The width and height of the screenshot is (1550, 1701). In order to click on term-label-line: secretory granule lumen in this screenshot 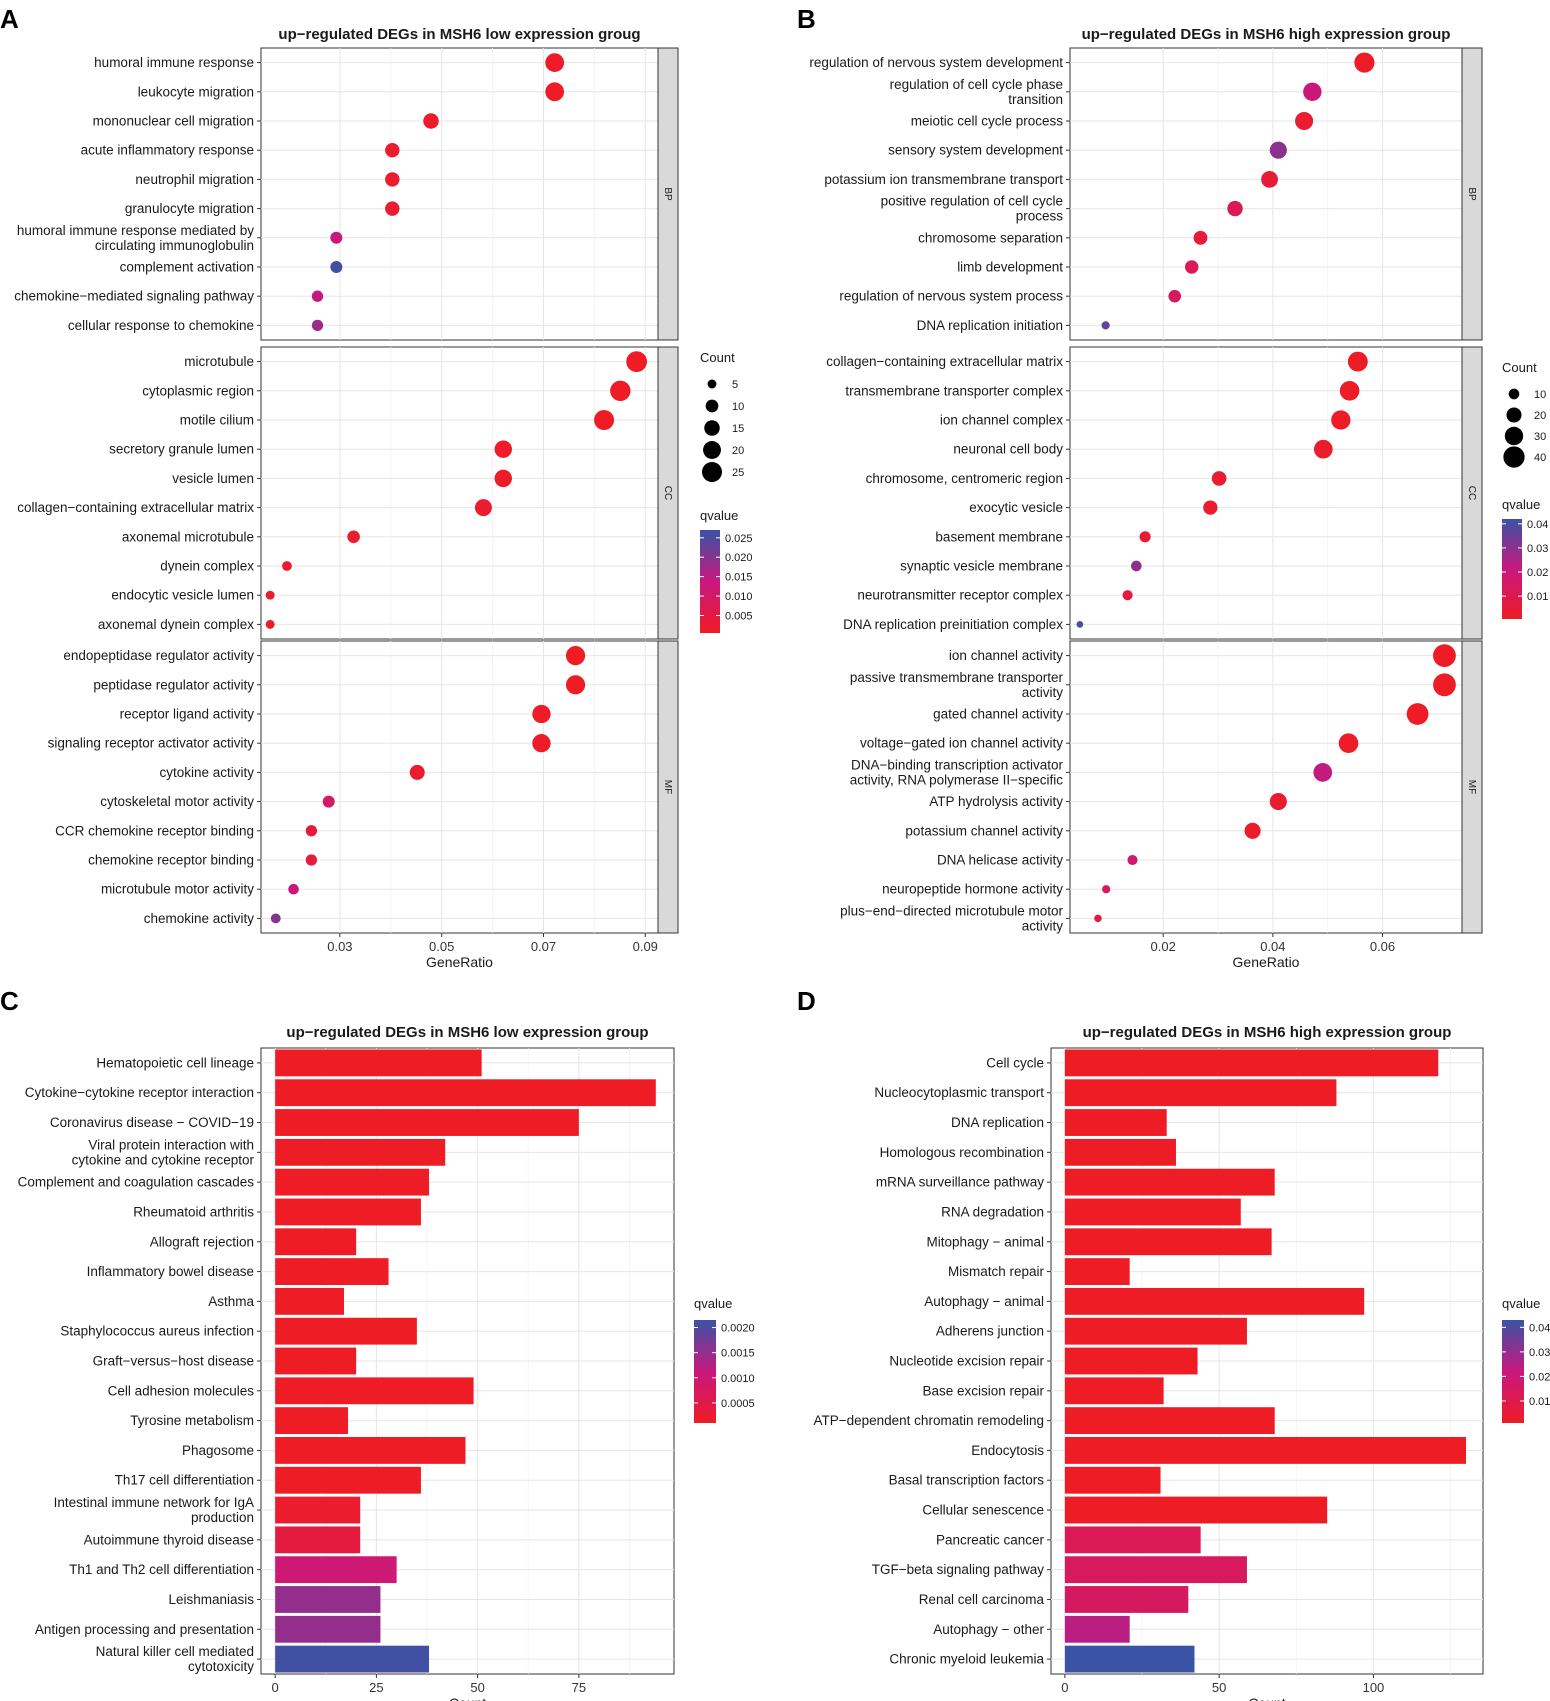, I will do `click(181, 449)`.